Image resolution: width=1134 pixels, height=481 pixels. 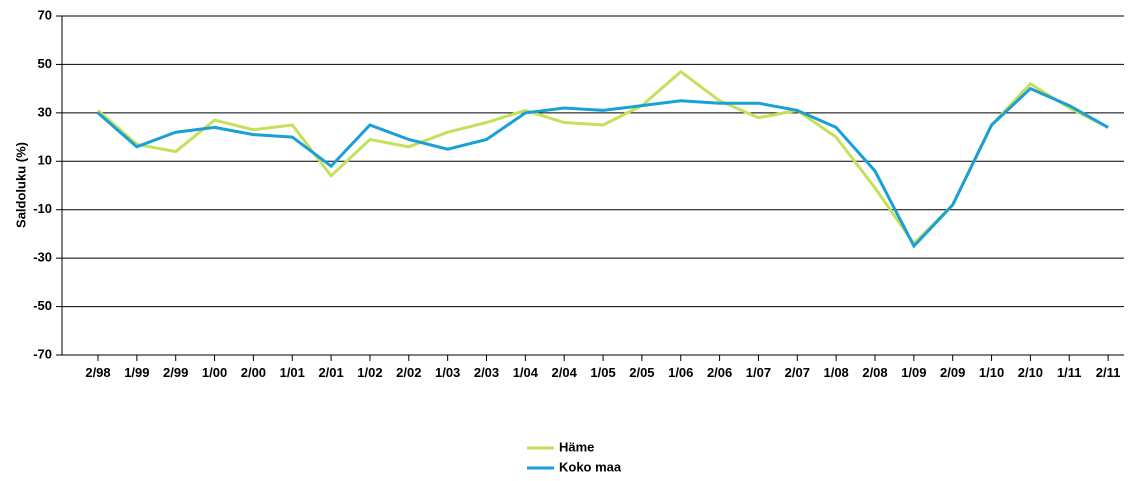 I want to click on x-tick-label: 2/06, so click(x=719, y=372).